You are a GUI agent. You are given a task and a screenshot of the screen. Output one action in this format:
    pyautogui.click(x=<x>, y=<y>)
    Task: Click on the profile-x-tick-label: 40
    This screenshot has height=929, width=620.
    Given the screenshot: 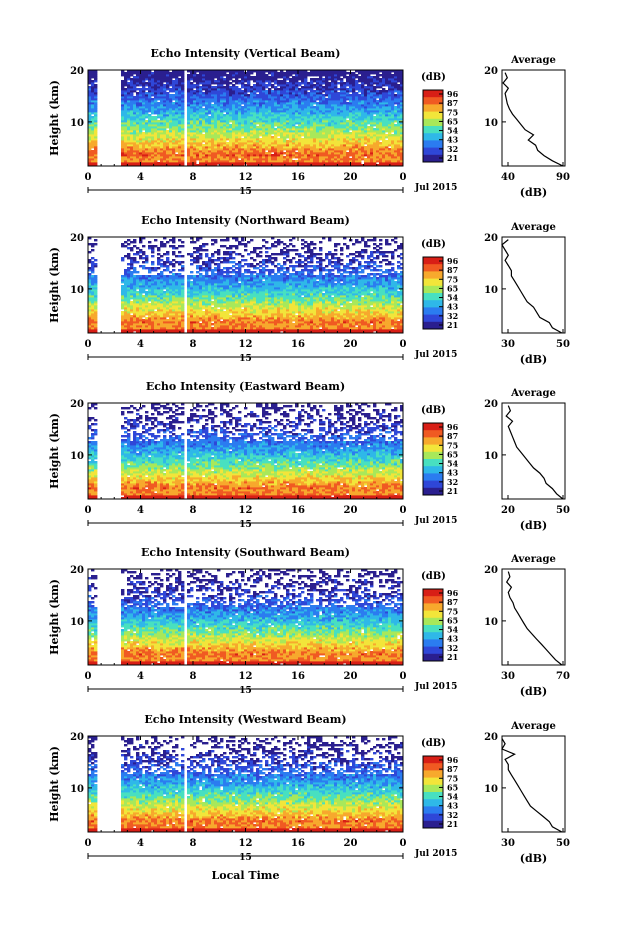 What is the action you would take?
    pyautogui.click(x=508, y=177)
    